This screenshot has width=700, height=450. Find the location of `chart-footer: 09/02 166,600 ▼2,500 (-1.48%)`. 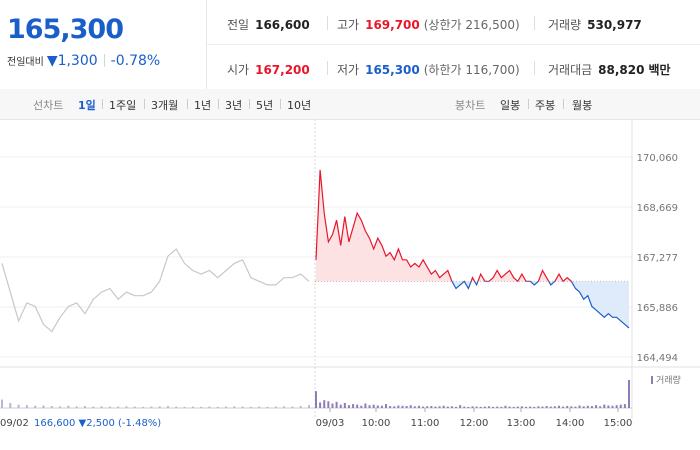

chart-footer: 09/02 166,600 ▼2,500 (-1.48%) is located at coordinates (80, 423).